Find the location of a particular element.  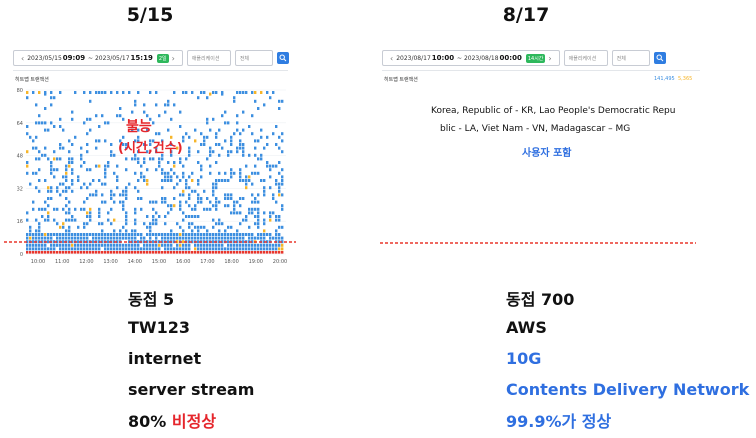

x-tick-label: 12:00 is located at coordinates (86, 262).